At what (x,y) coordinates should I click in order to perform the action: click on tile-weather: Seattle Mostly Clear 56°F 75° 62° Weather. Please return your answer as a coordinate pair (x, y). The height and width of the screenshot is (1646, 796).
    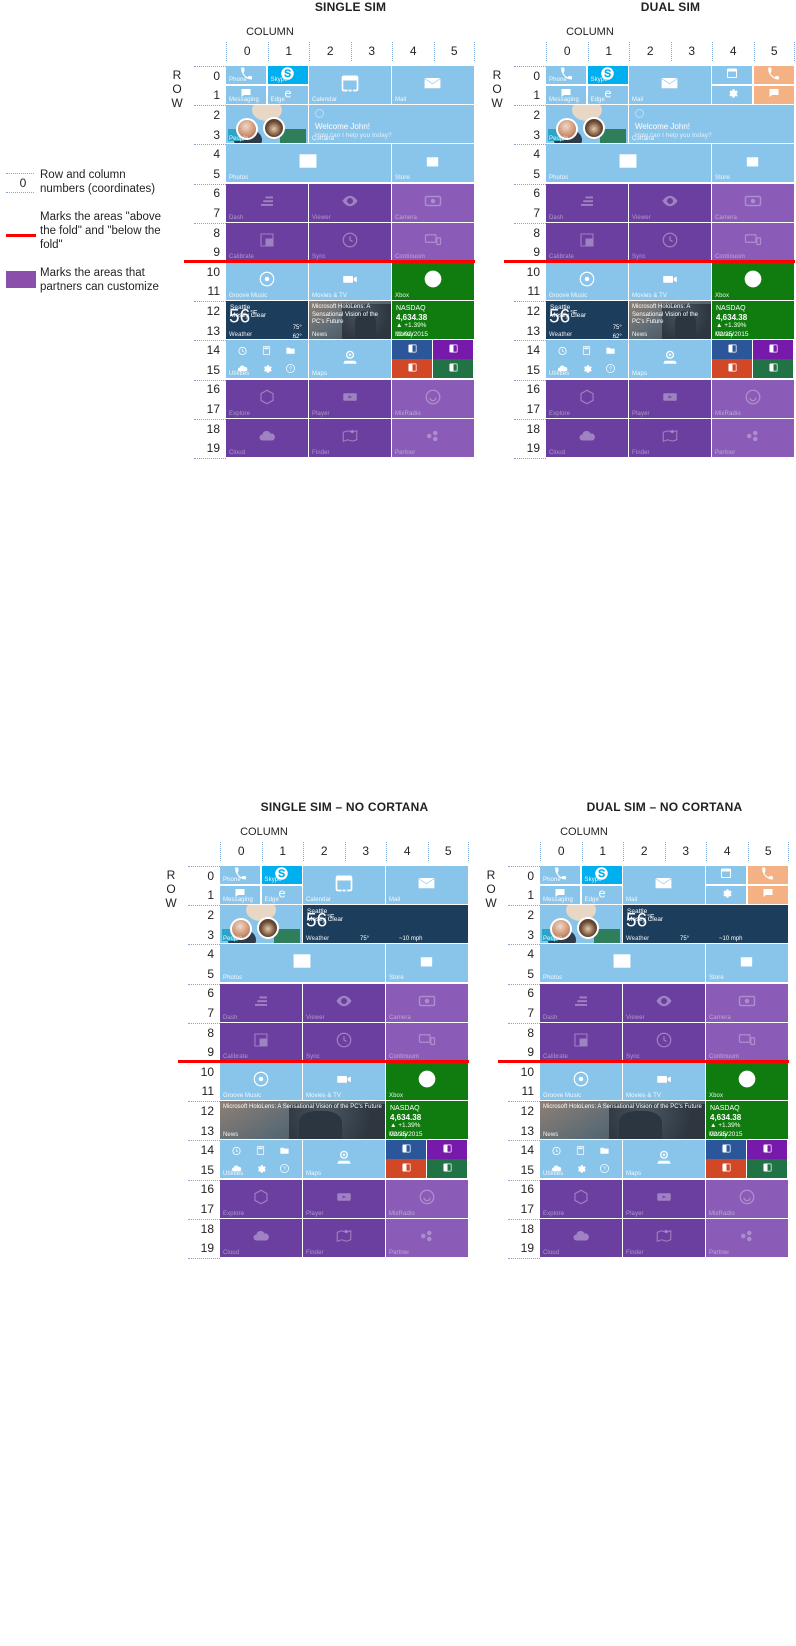
    Looking at the image, I should click on (267, 320).